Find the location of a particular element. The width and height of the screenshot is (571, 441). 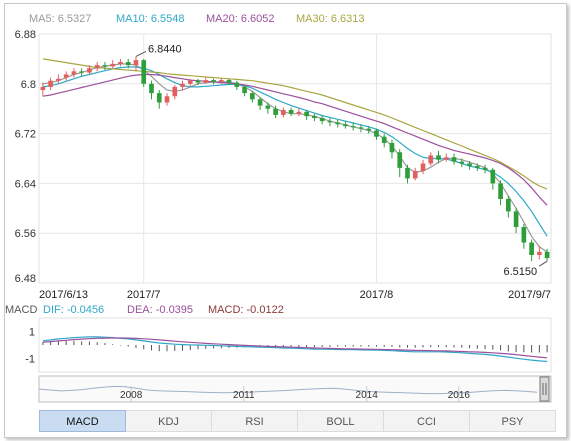

ma30-legend: MA30: 6.6313 is located at coordinates (330, 19).